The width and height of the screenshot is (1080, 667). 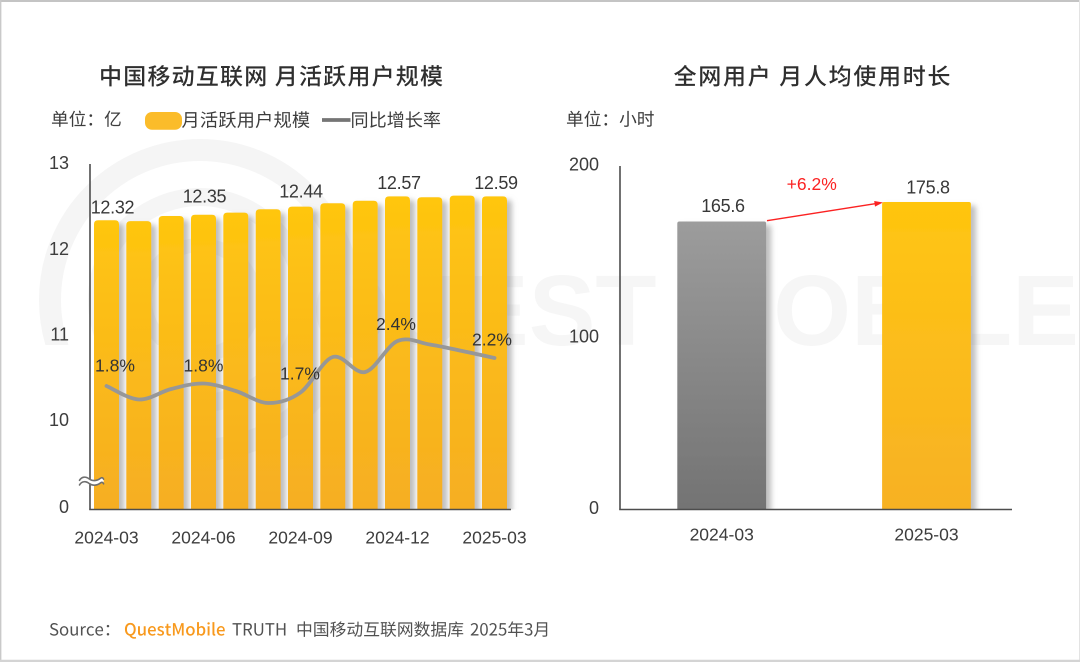 What do you see at coordinates (928, 188) in the screenshot?
I see `svg-text: 175.8` at bounding box center [928, 188].